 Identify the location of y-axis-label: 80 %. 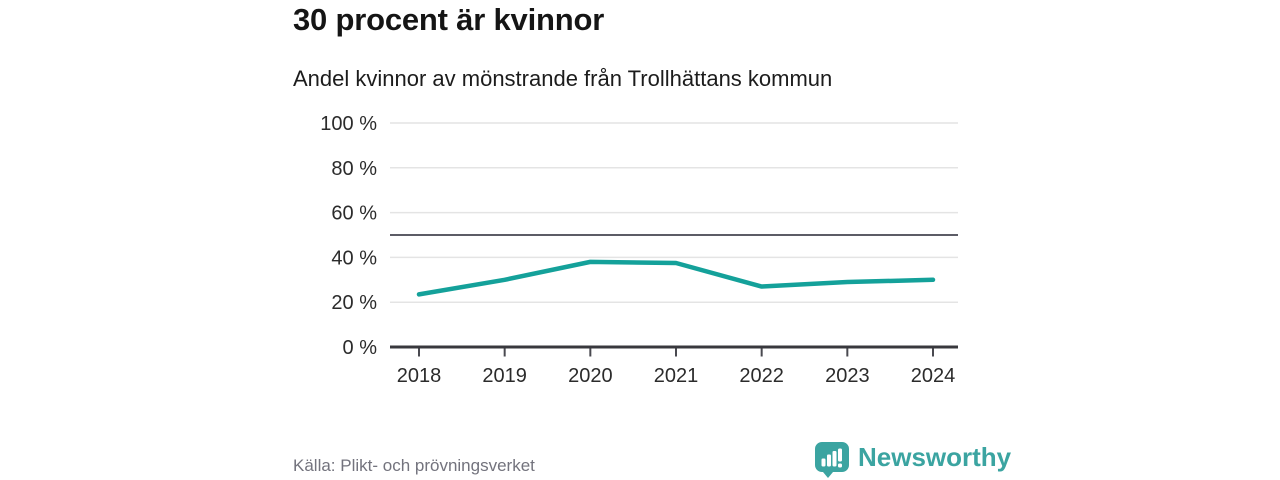
(354, 169).